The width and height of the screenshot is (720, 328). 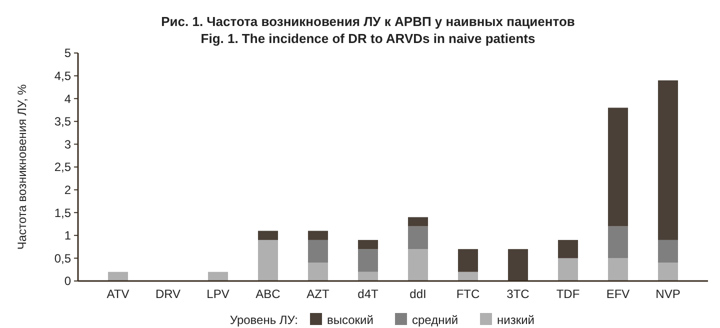 I want to click on legend-label: низкий, so click(x=515, y=320).